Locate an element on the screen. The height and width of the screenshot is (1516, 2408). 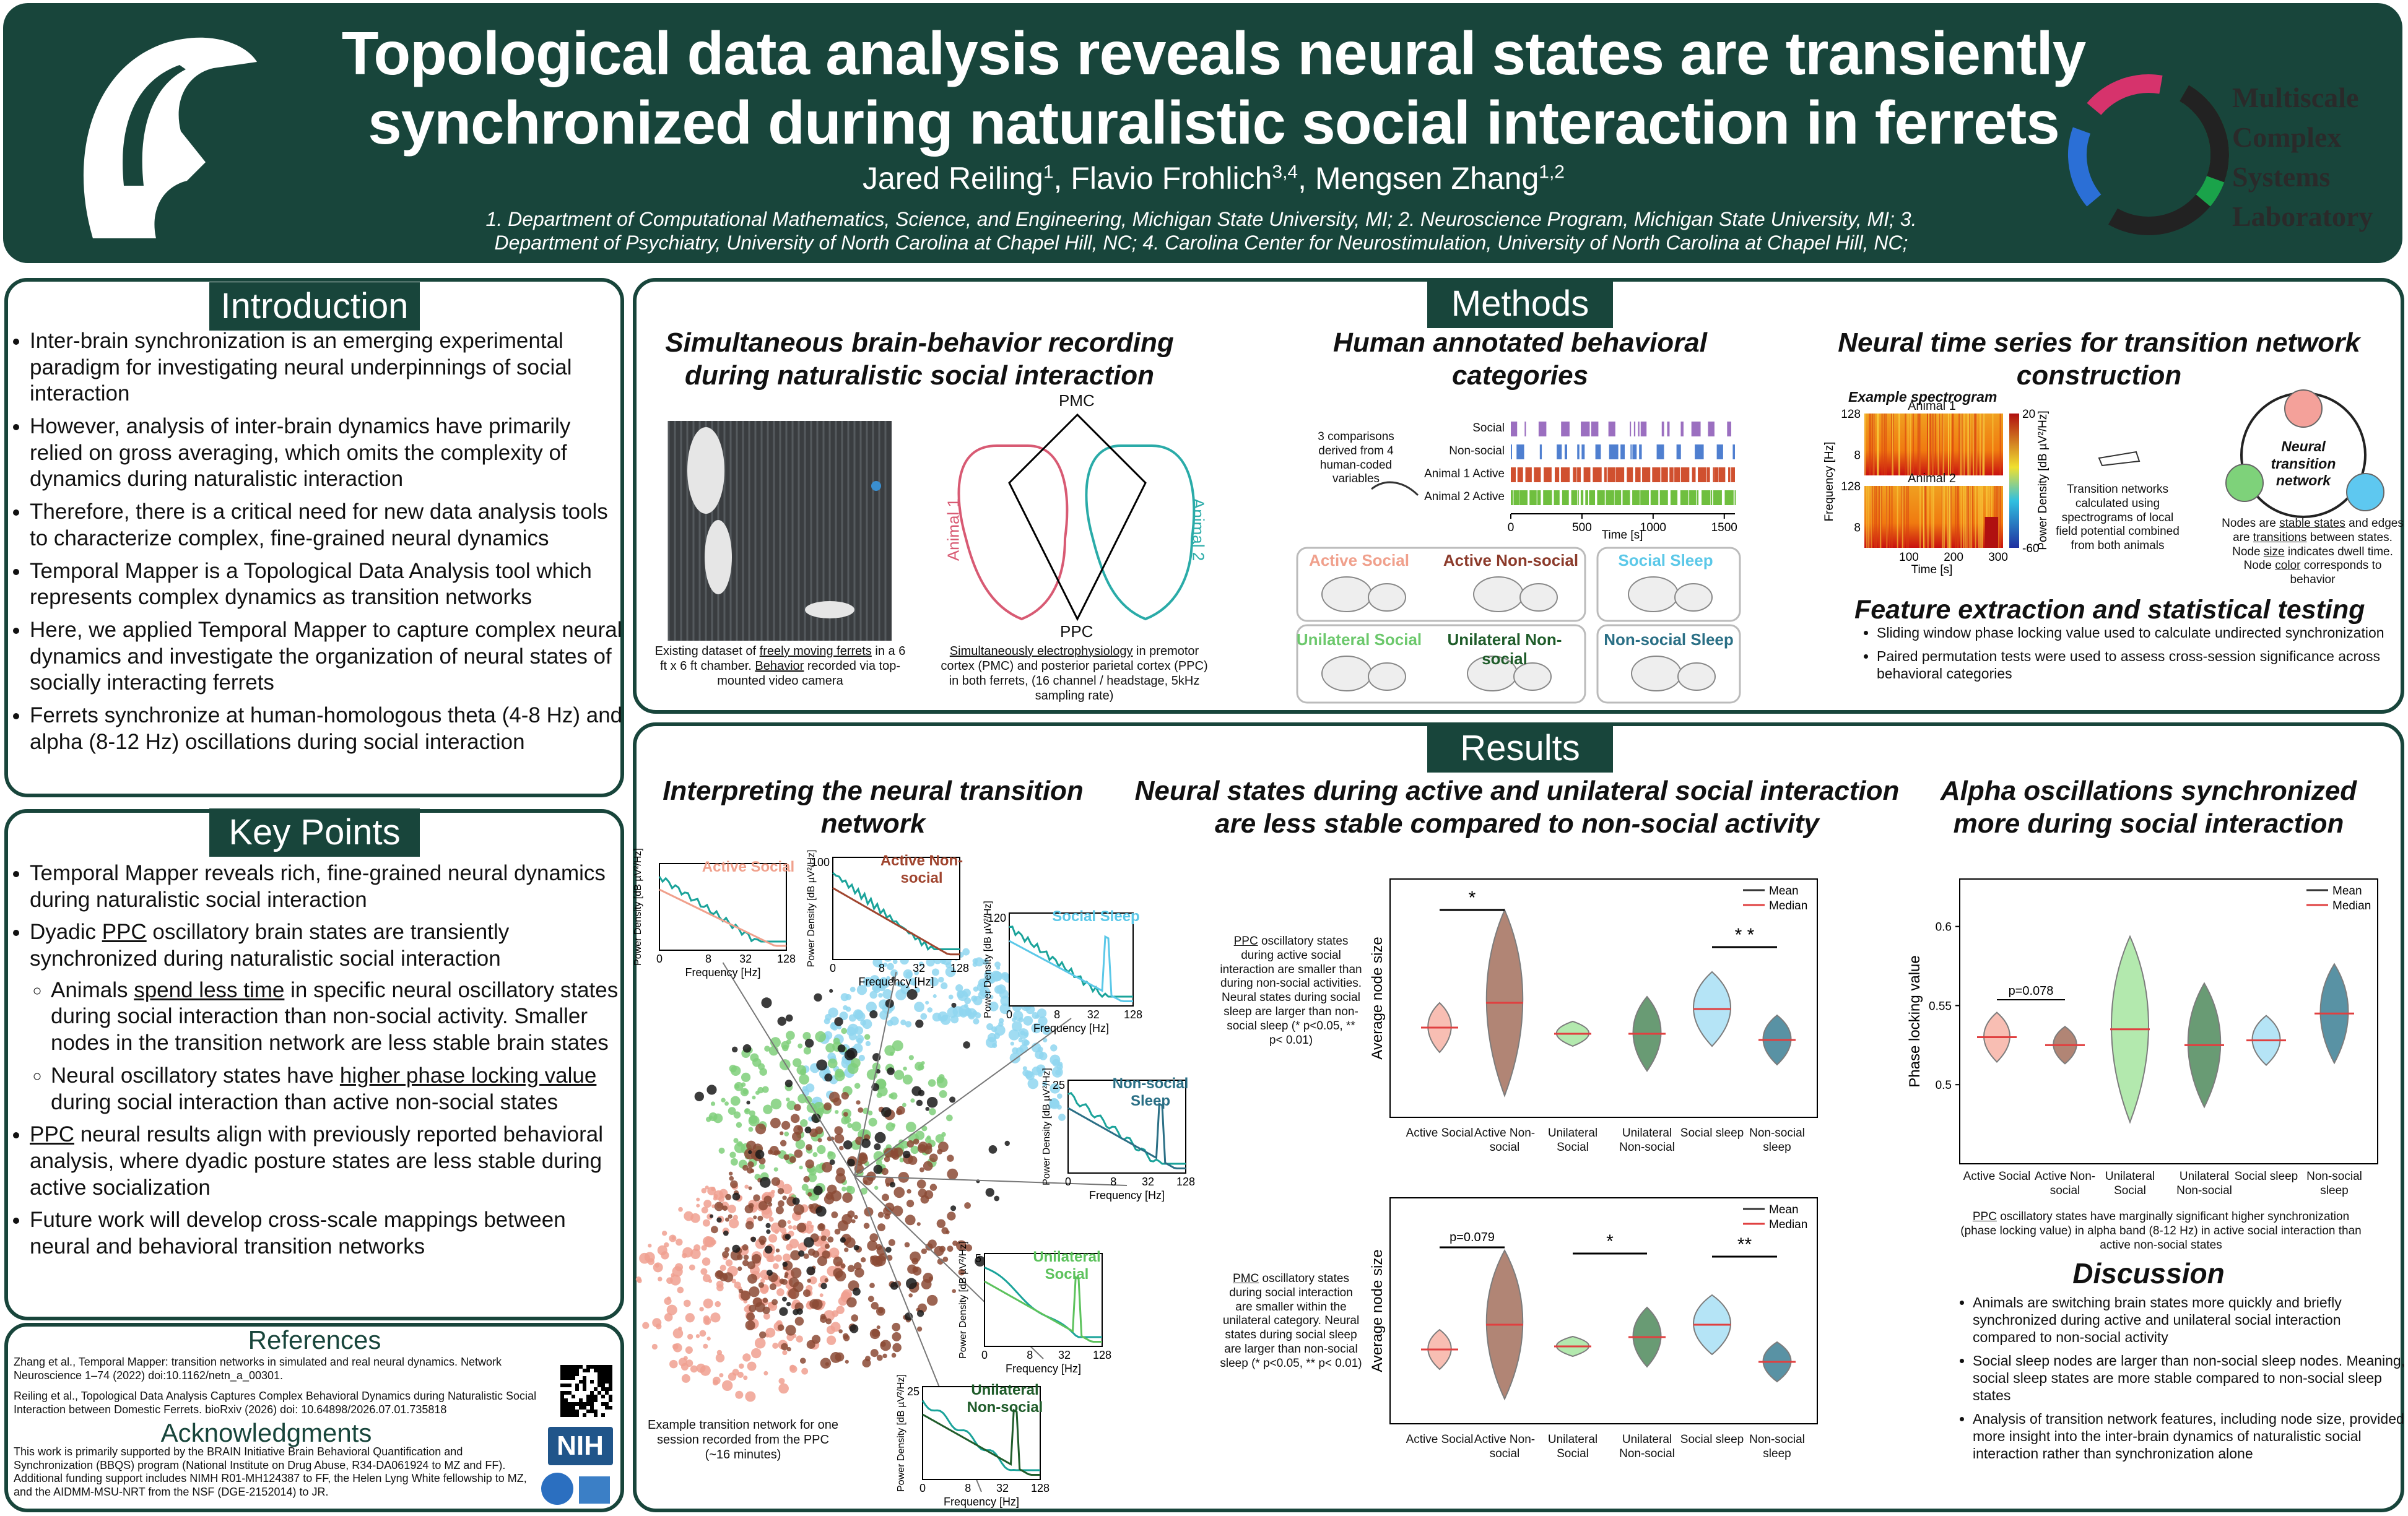
x-tick-label: Active Non-social is located at coordinates (1505, 1140).